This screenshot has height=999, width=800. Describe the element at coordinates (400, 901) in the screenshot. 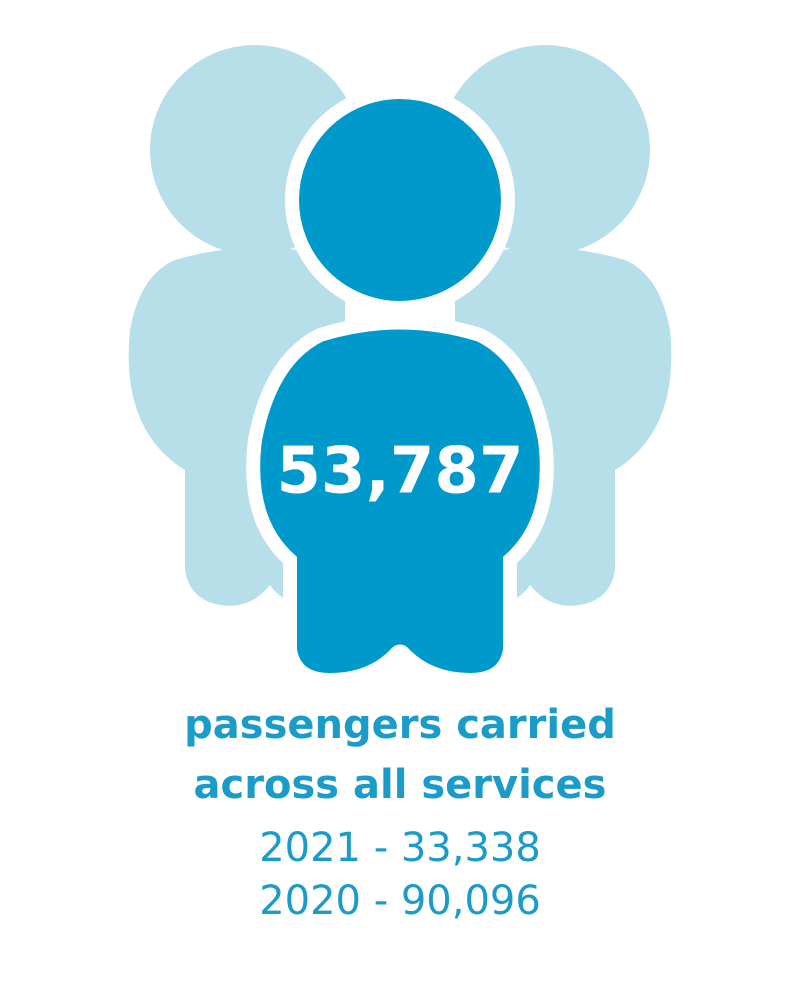

I see `comparison: 2020 - 90,096` at that location.